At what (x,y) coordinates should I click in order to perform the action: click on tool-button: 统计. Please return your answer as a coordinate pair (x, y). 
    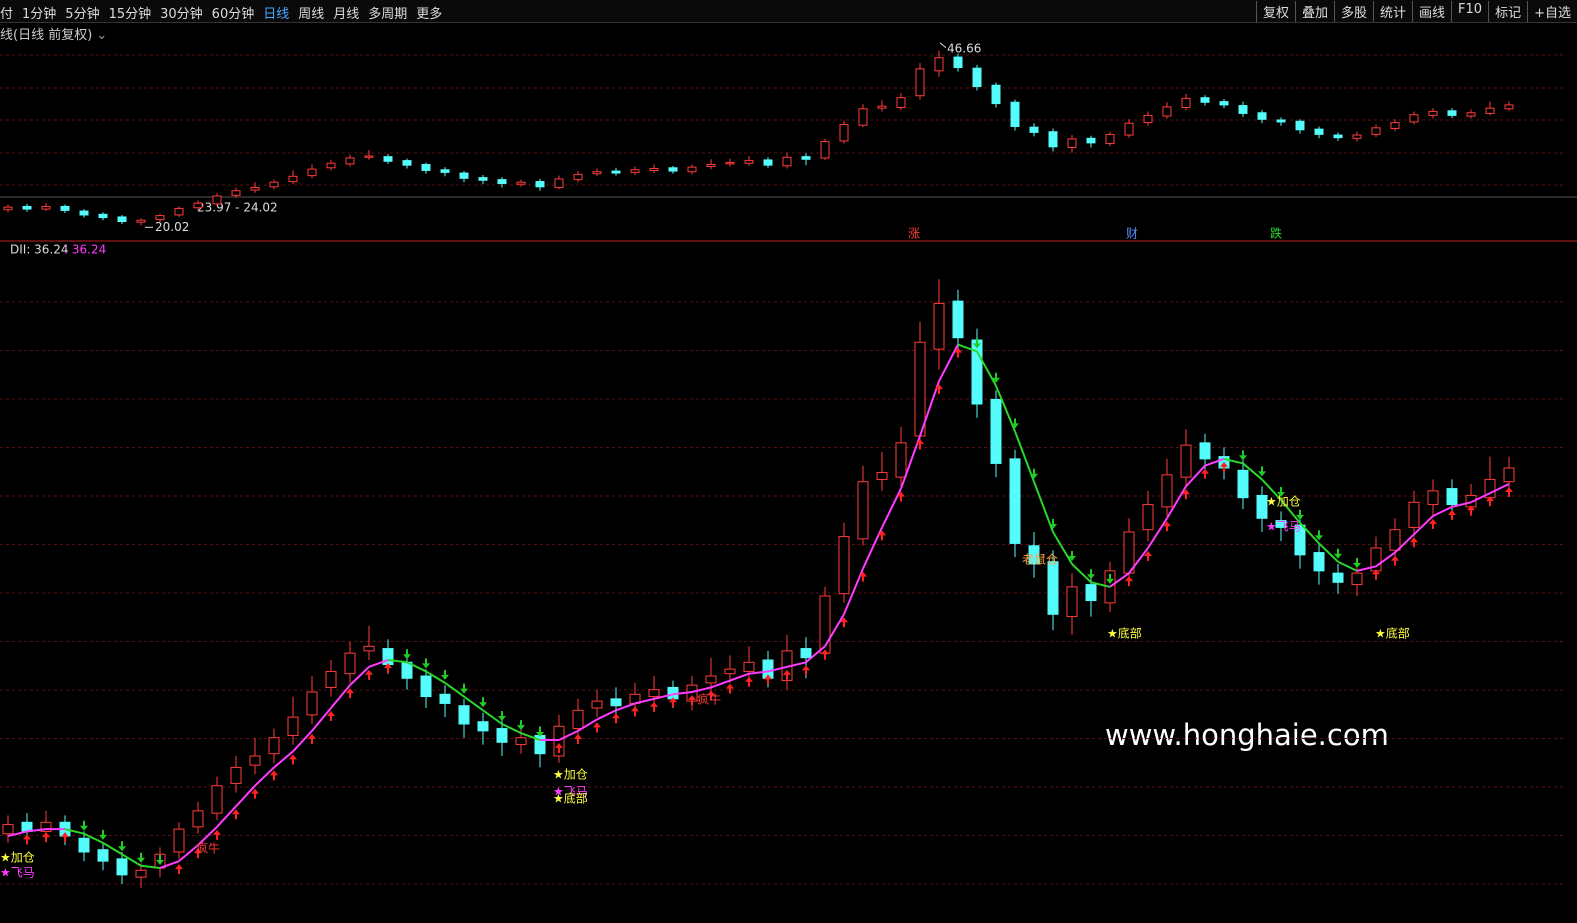
    Looking at the image, I should click on (1392, 11).